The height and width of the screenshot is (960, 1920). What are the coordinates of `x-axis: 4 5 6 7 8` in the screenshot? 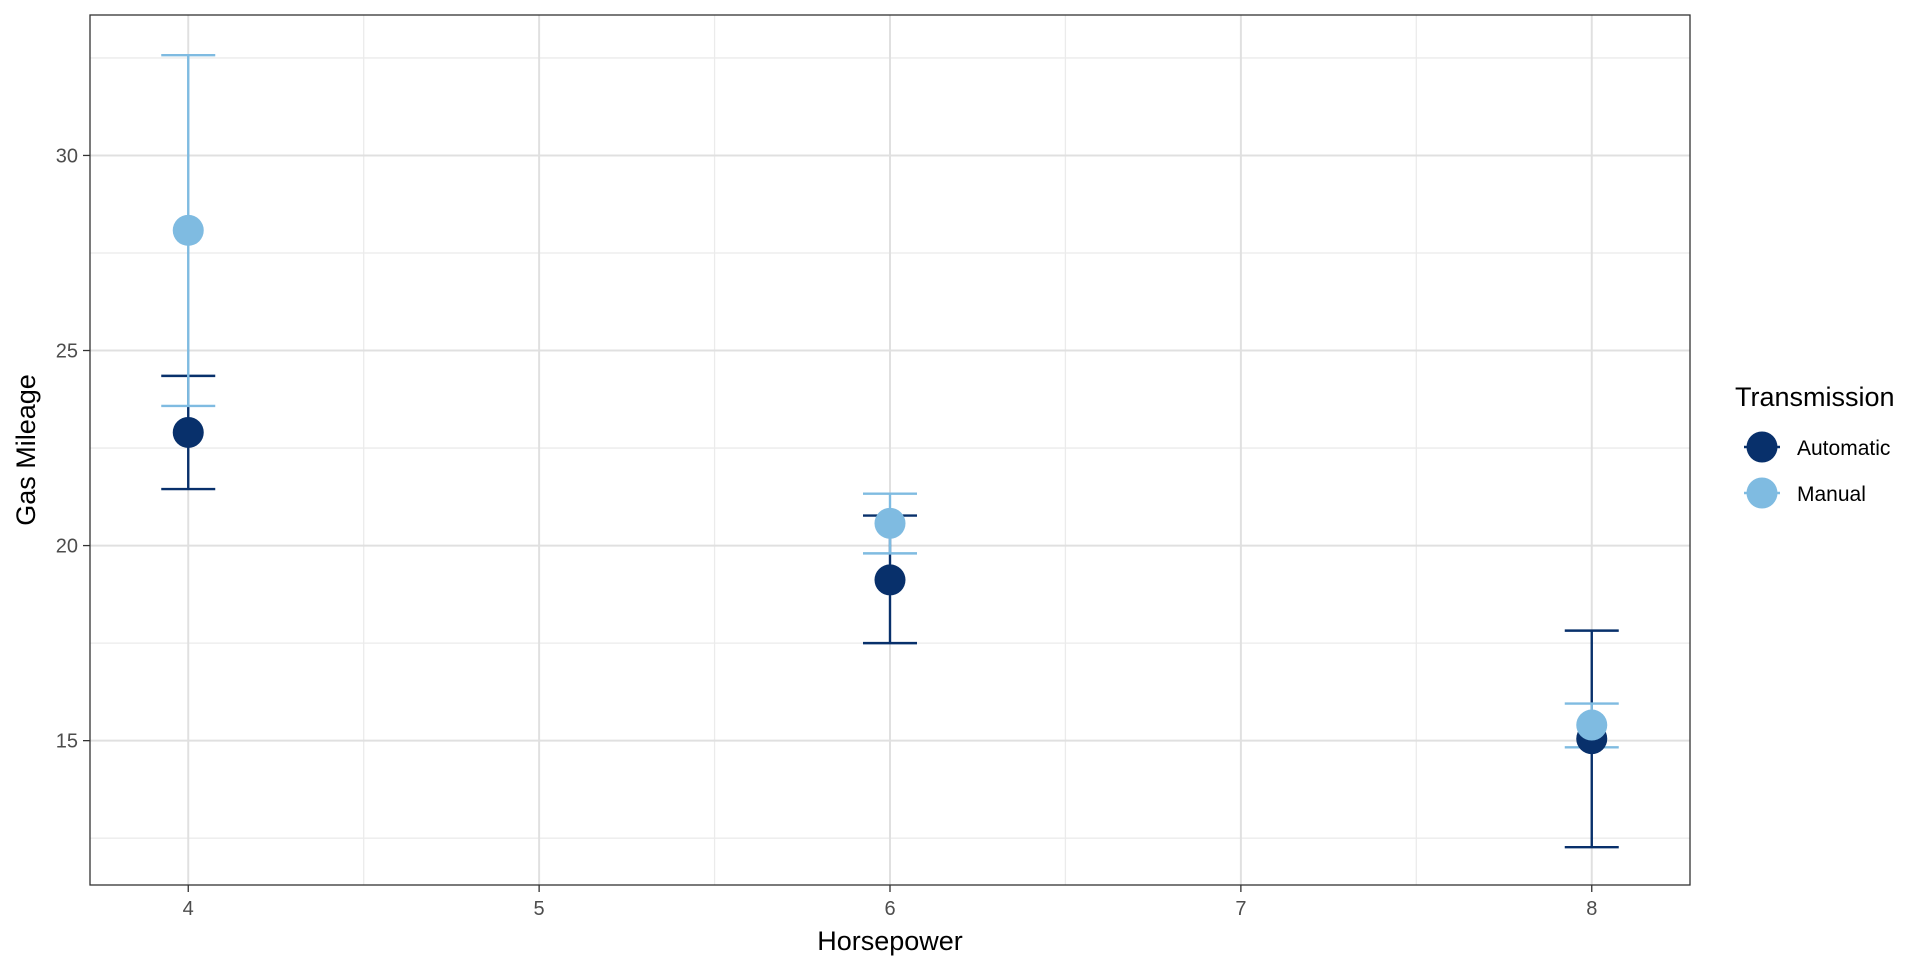 It's located at (890, 902).